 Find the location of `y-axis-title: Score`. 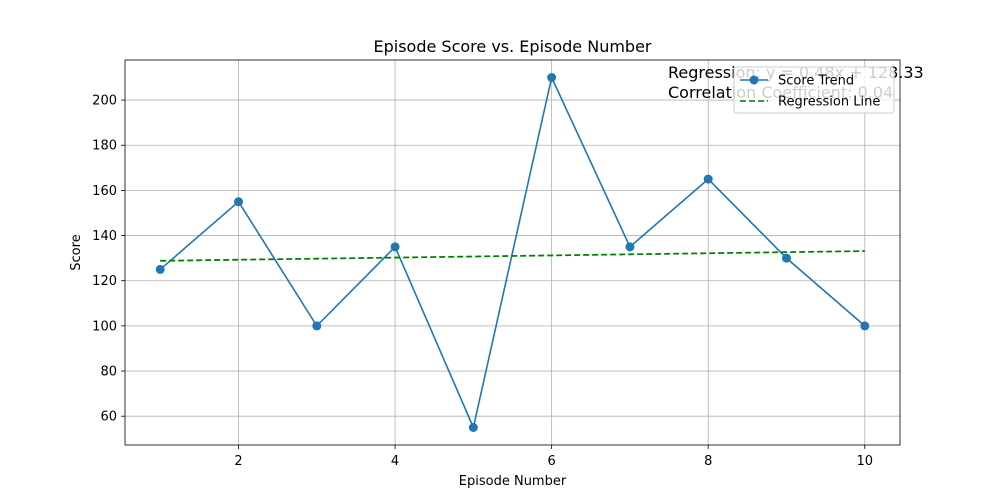

y-axis-title: Score is located at coordinates (76, 252).